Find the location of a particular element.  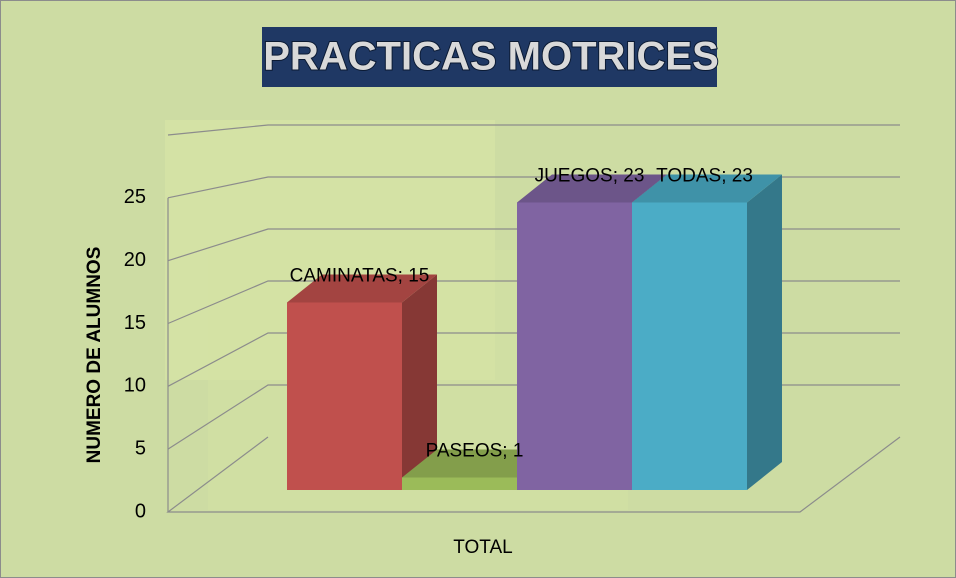

grid-line is located at coordinates (533, 130).